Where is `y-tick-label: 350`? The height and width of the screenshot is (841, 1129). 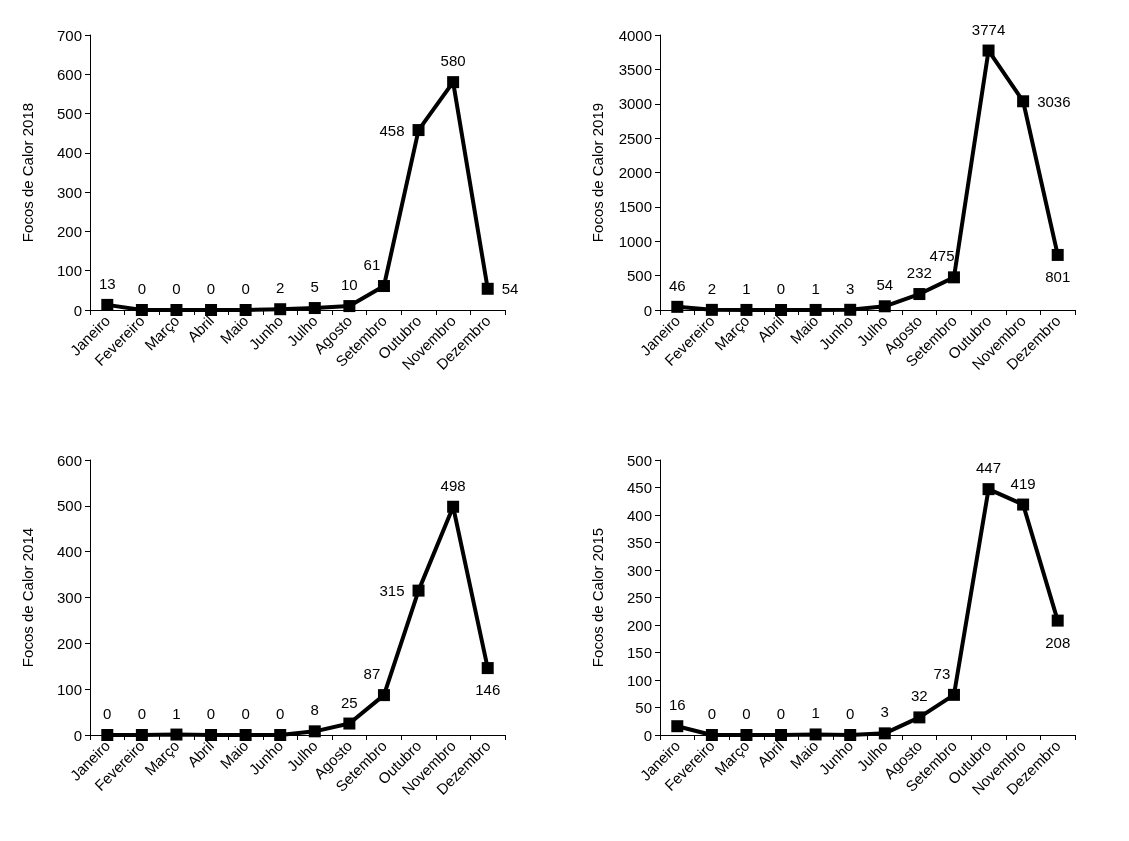
y-tick-label: 350 is located at coordinates (639, 542).